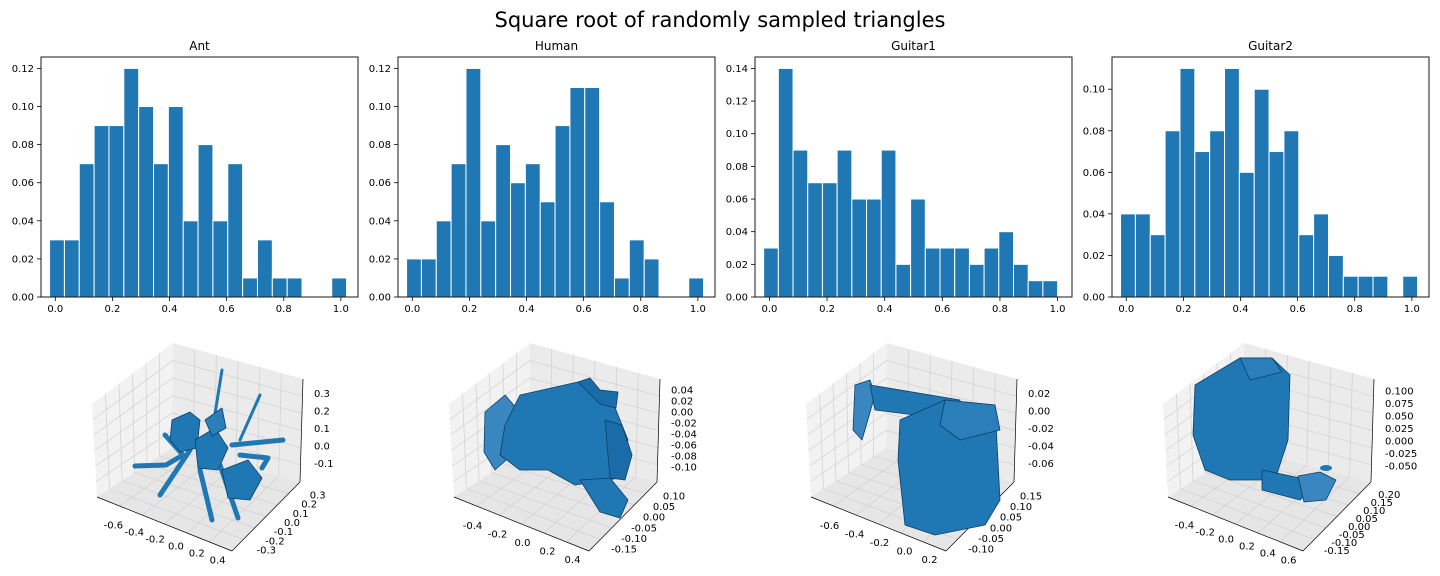 The height and width of the screenshot is (576, 1440). What do you see at coordinates (380, 221) in the screenshot?
I see `y-tick-label: 0.04` at bounding box center [380, 221].